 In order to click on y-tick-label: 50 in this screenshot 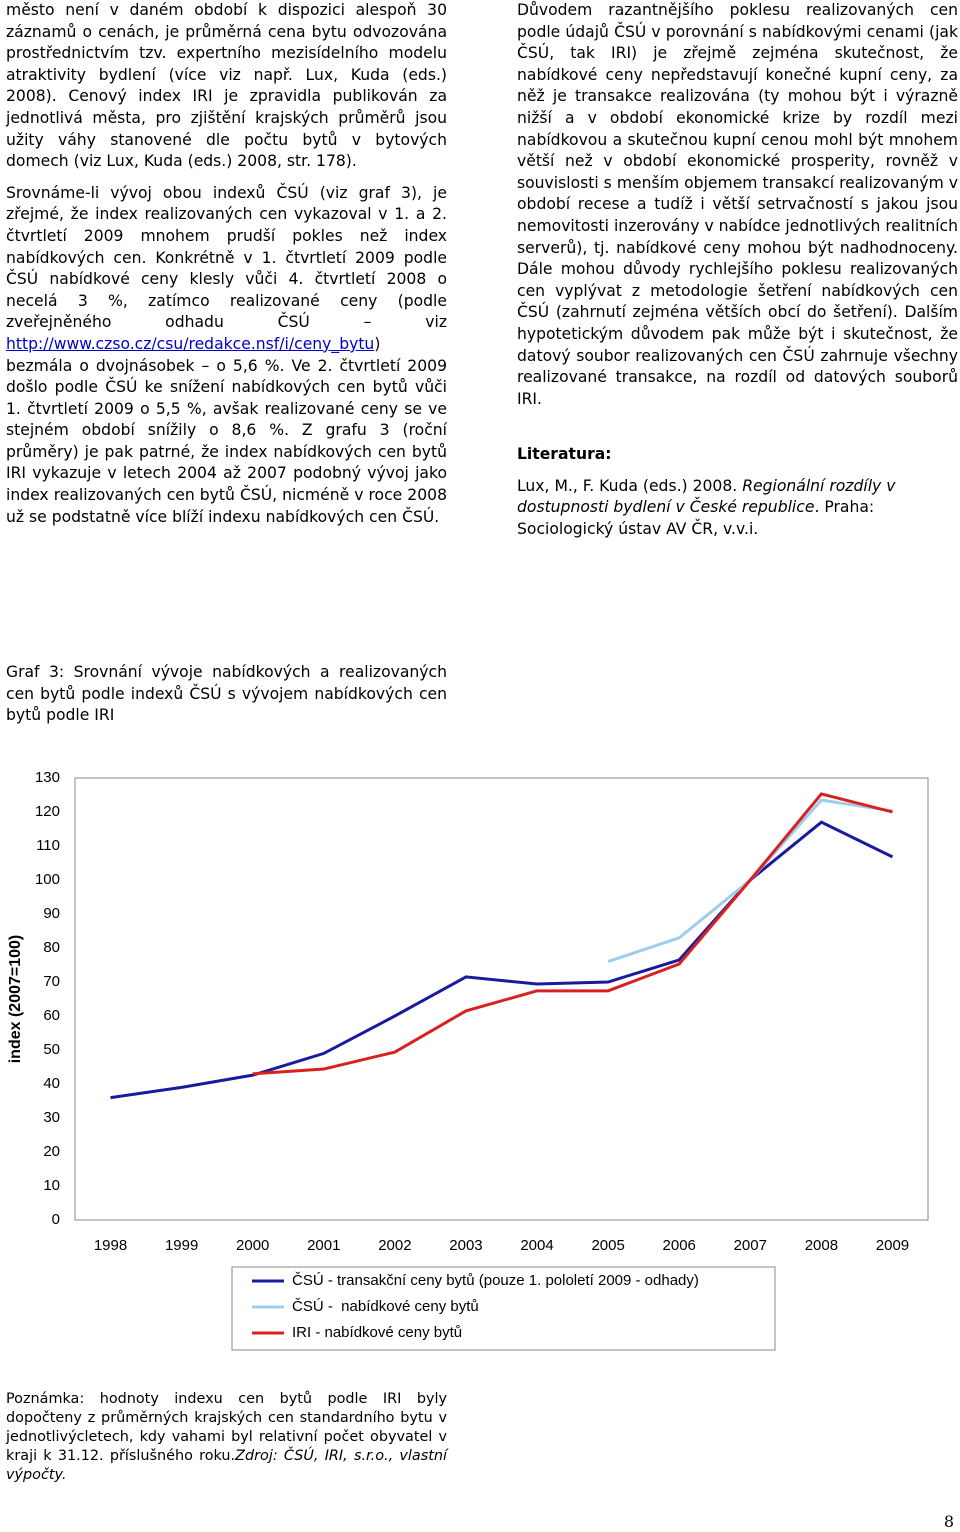, I will do `click(51, 1049)`.